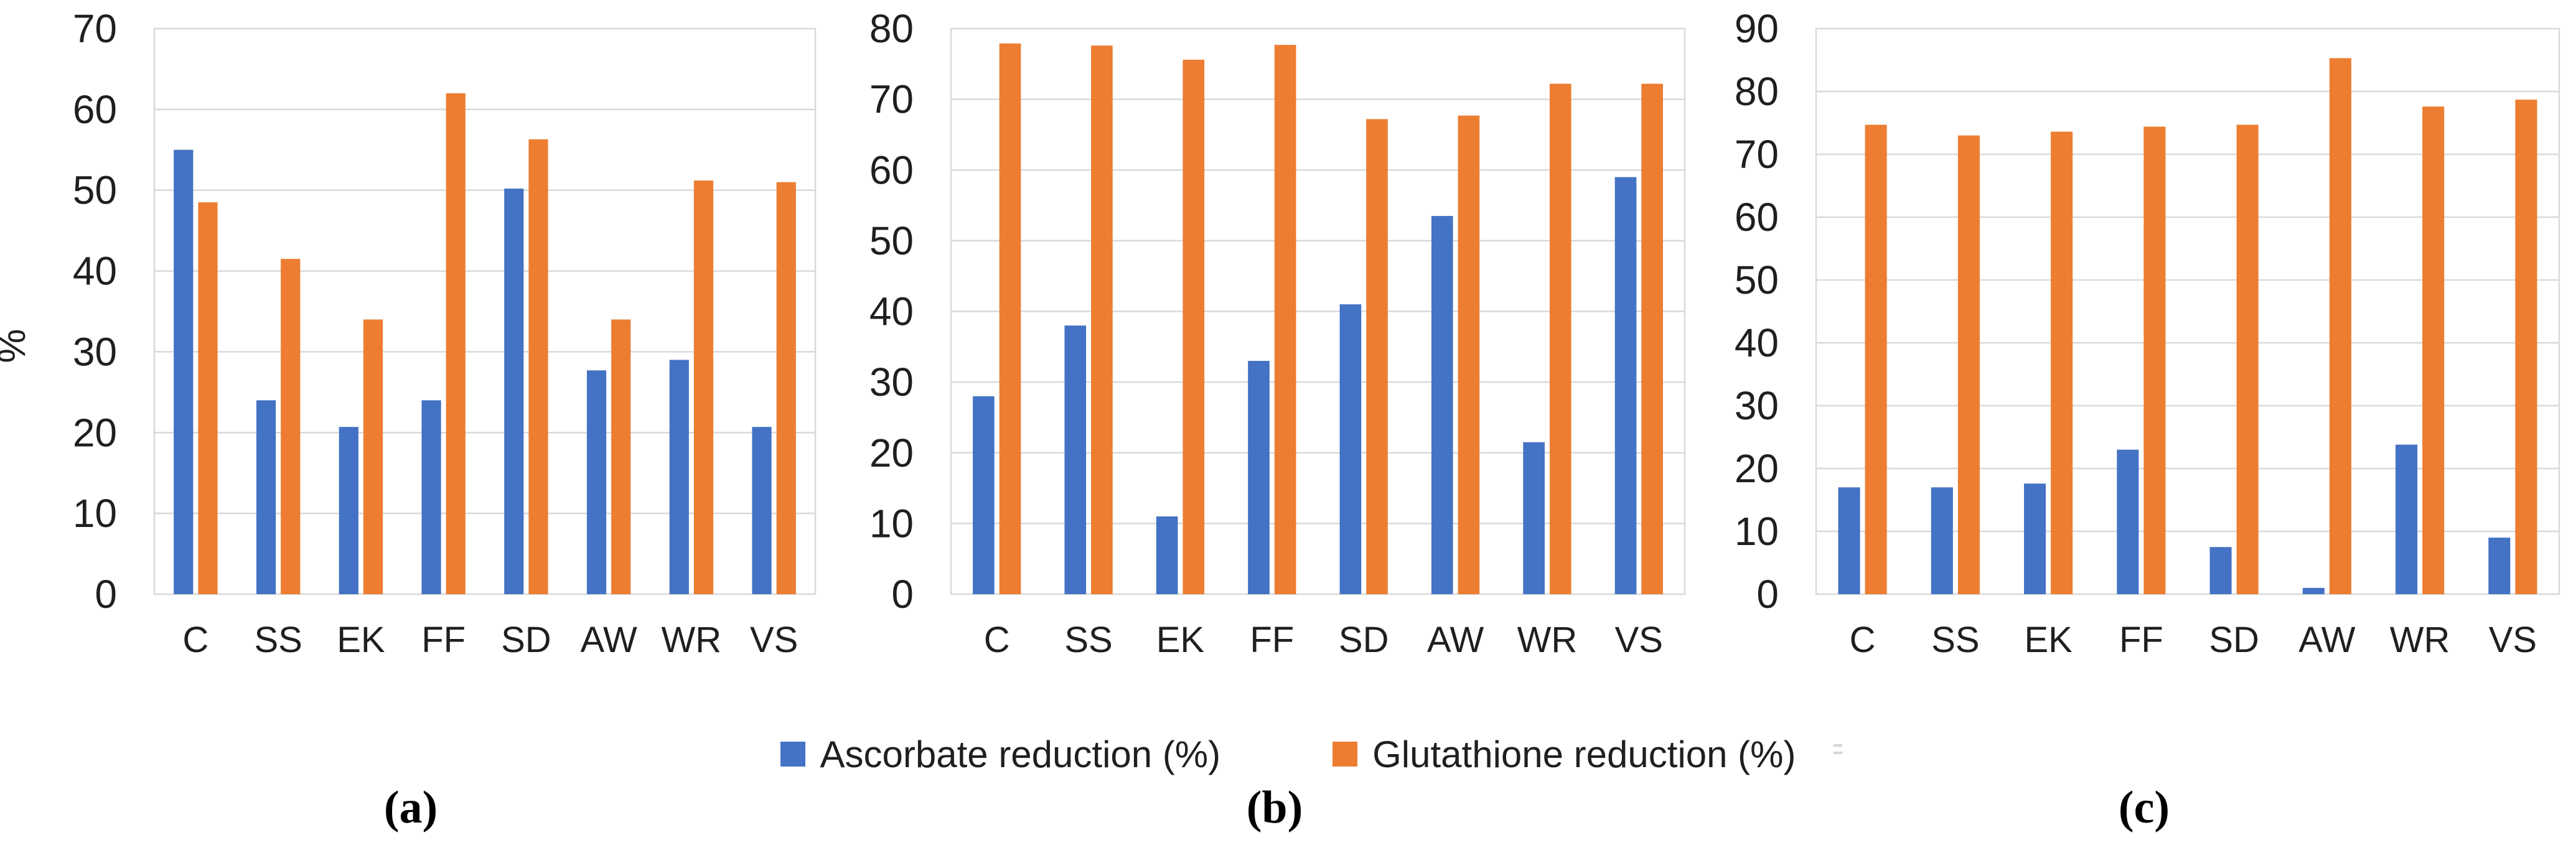 The height and width of the screenshot is (858, 2576). Describe the element at coordinates (997, 640) in the screenshot. I see `x-category-label-C-b: C` at that location.